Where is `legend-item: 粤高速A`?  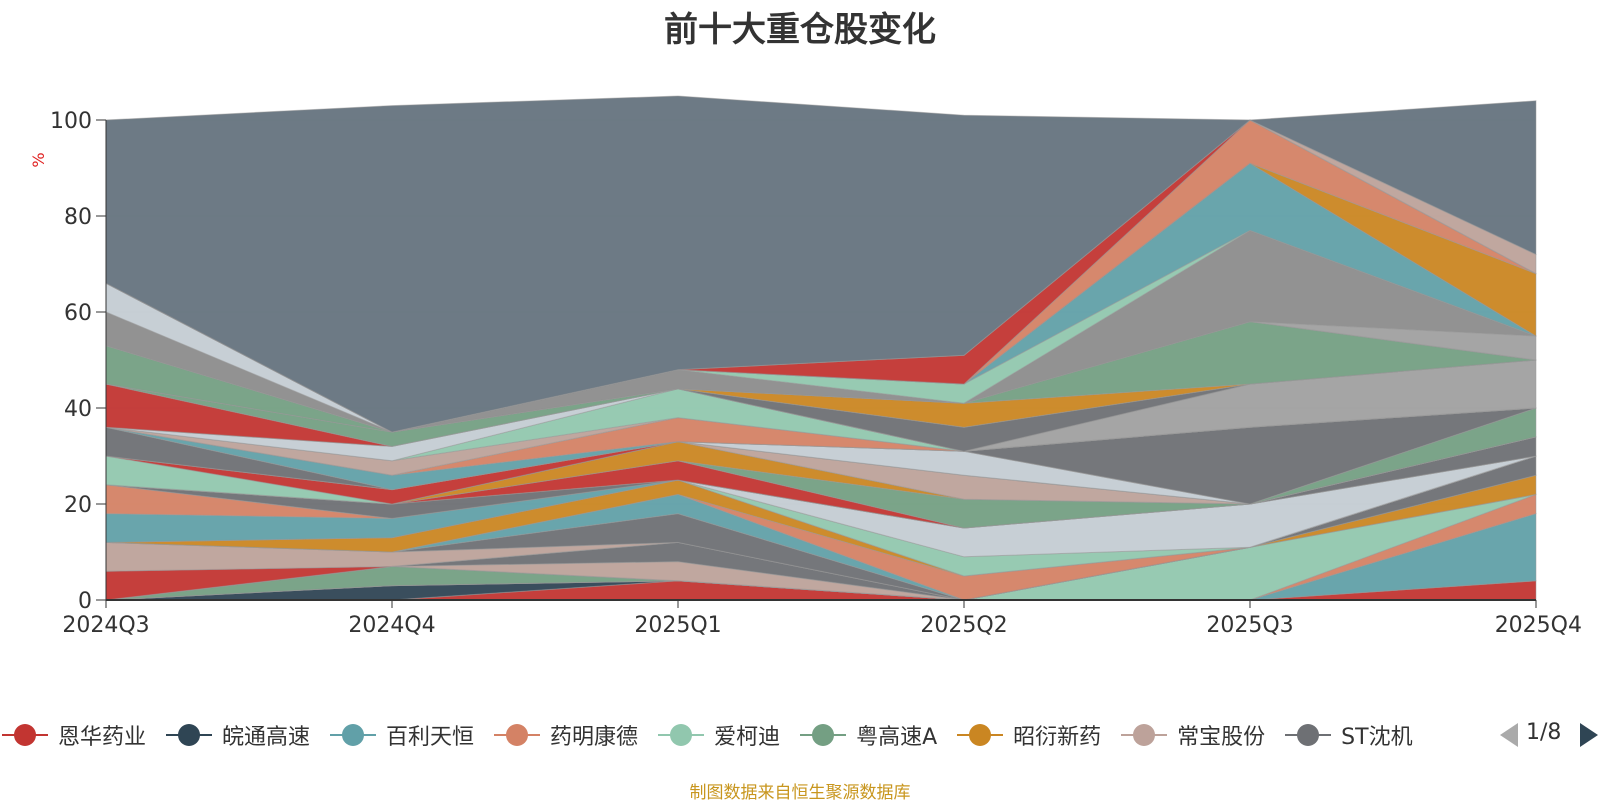
legend-item: 粤高速A is located at coordinates (867, 735).